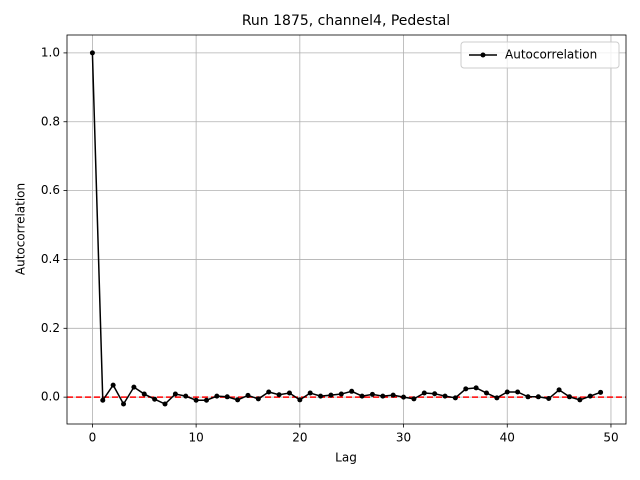 Image resolution: width=640 pixels, height=480 pixels. I want to click on y-axis-label: Autocorrelation, so click(21, 229).